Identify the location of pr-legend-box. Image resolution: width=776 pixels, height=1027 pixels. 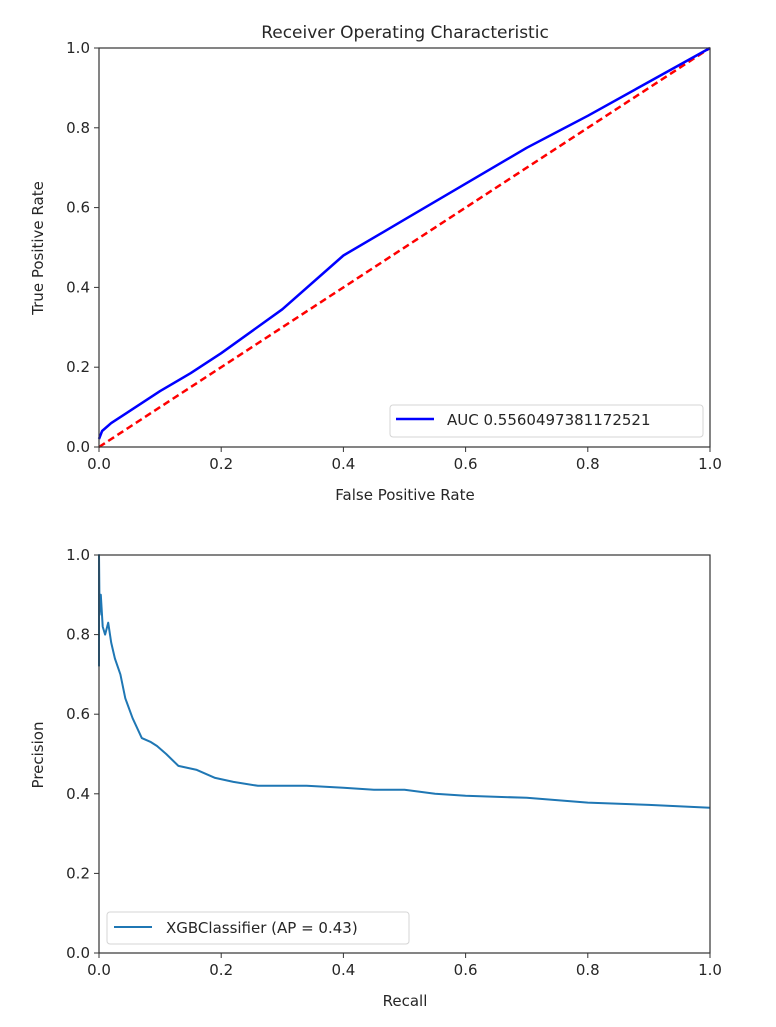
(258, 928).